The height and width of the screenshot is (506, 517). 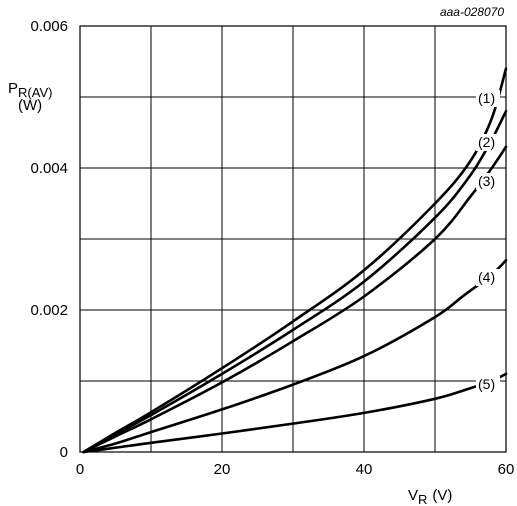 What do you see at coordinates (442, 495) in the screenshot?
I see `x-axis-label-unit: (V)` at bounding box center [442, 495].